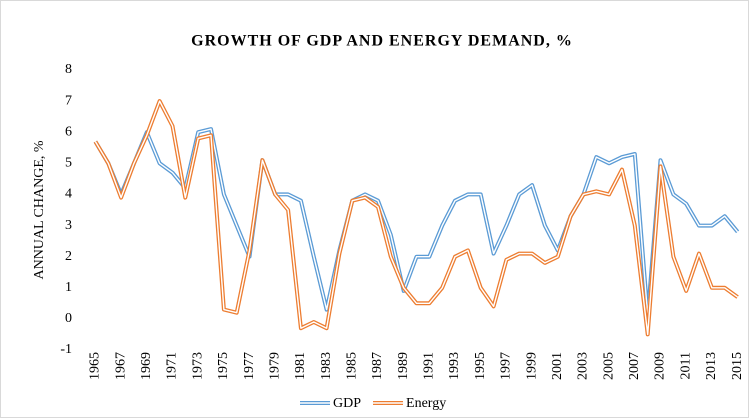 This screenshot has height=418, width=749. What do you see at coordinates (95, 366) in the screenshot?
I see `x-tick-label: 1965` at bounding box center [95, 366].